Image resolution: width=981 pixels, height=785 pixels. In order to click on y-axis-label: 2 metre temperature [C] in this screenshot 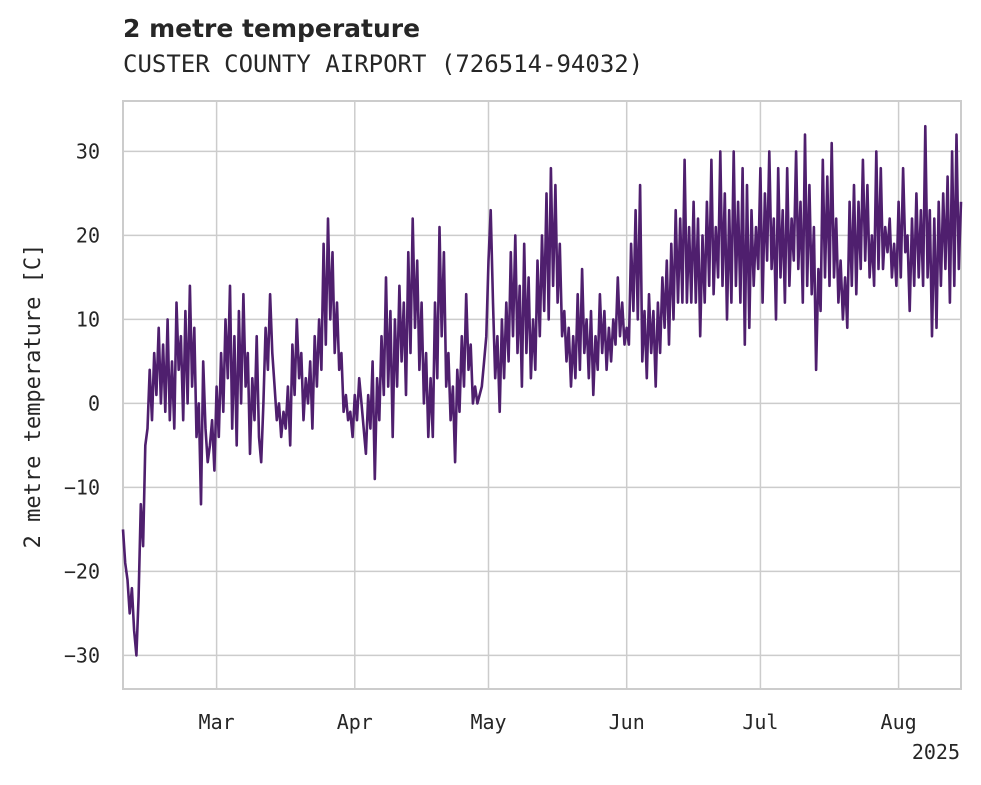, I will do `click(33, 396)`.